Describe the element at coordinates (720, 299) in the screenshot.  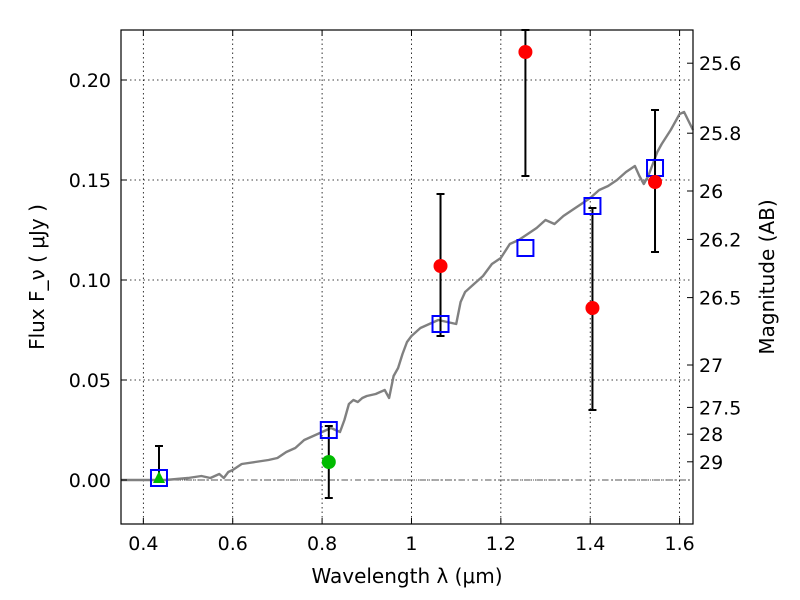
I see `magnitude-tick-label: 26.5` at that location.